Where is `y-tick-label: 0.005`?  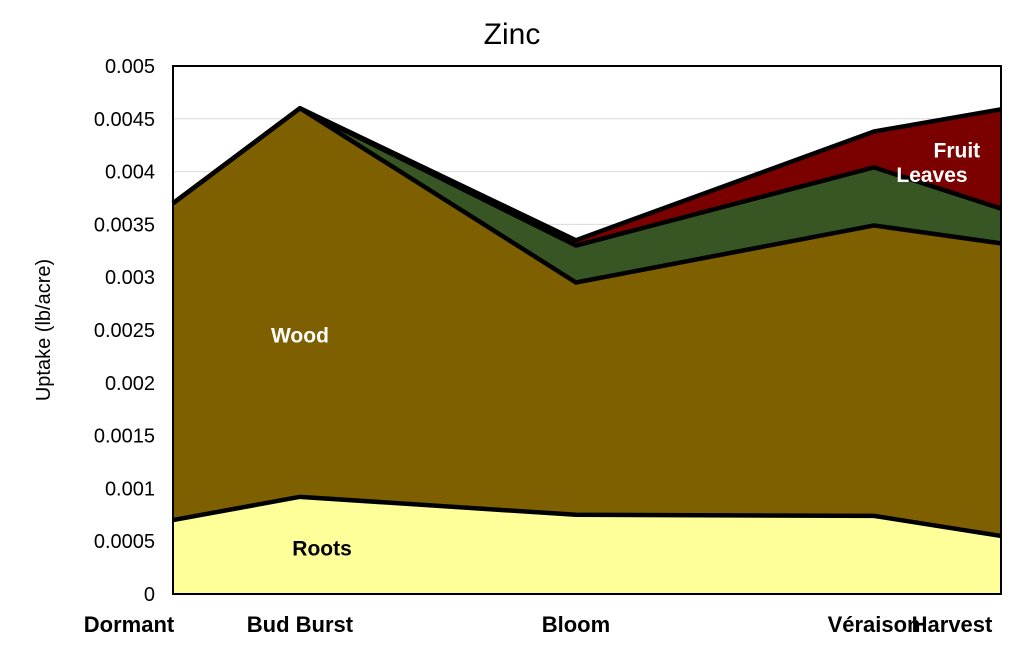
y-tick-label: 0.005 is located at coordinates (130, 67).